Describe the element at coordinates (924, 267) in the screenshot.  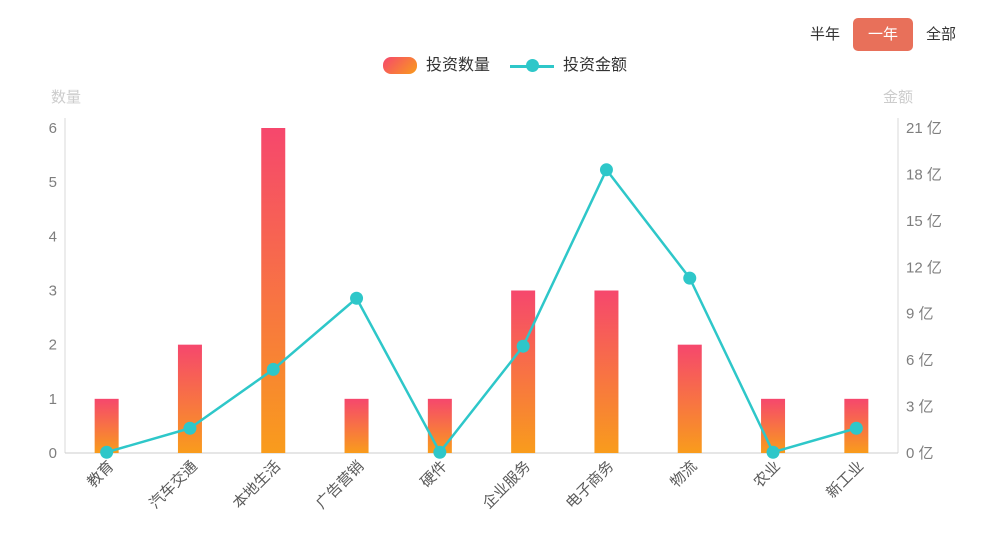
I see `right-axis-tick-label: 12 亿` at that location.